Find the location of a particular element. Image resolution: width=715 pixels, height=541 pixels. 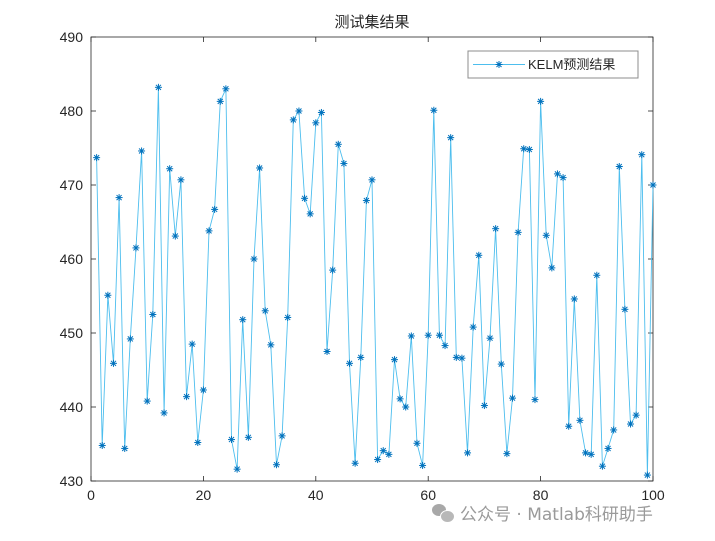

y-tick-label: 440 is located at coordinates (72, 407).